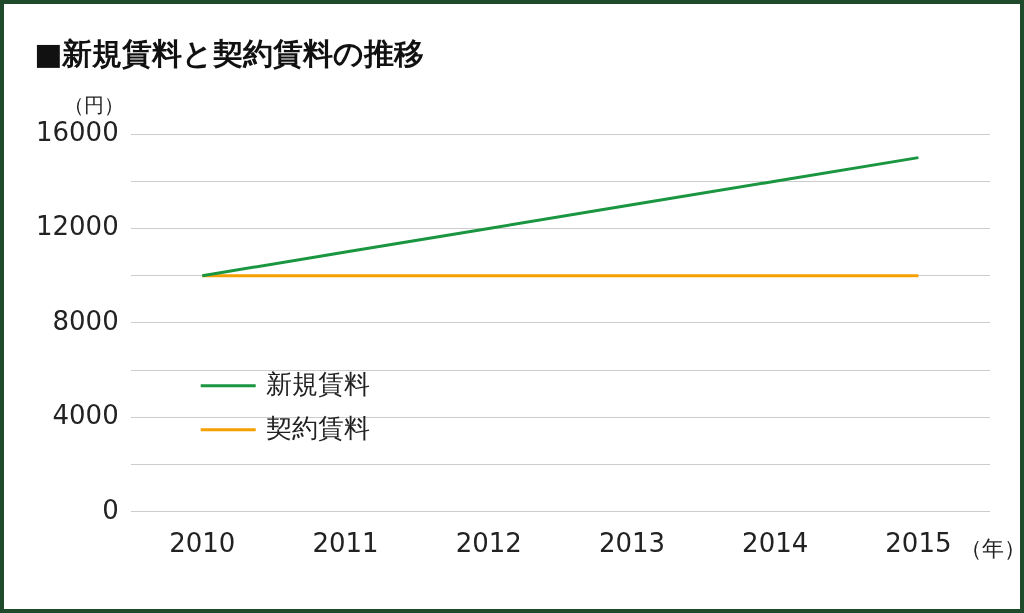  I want to click on legend-label: 新規賃料, so click(317, 383).